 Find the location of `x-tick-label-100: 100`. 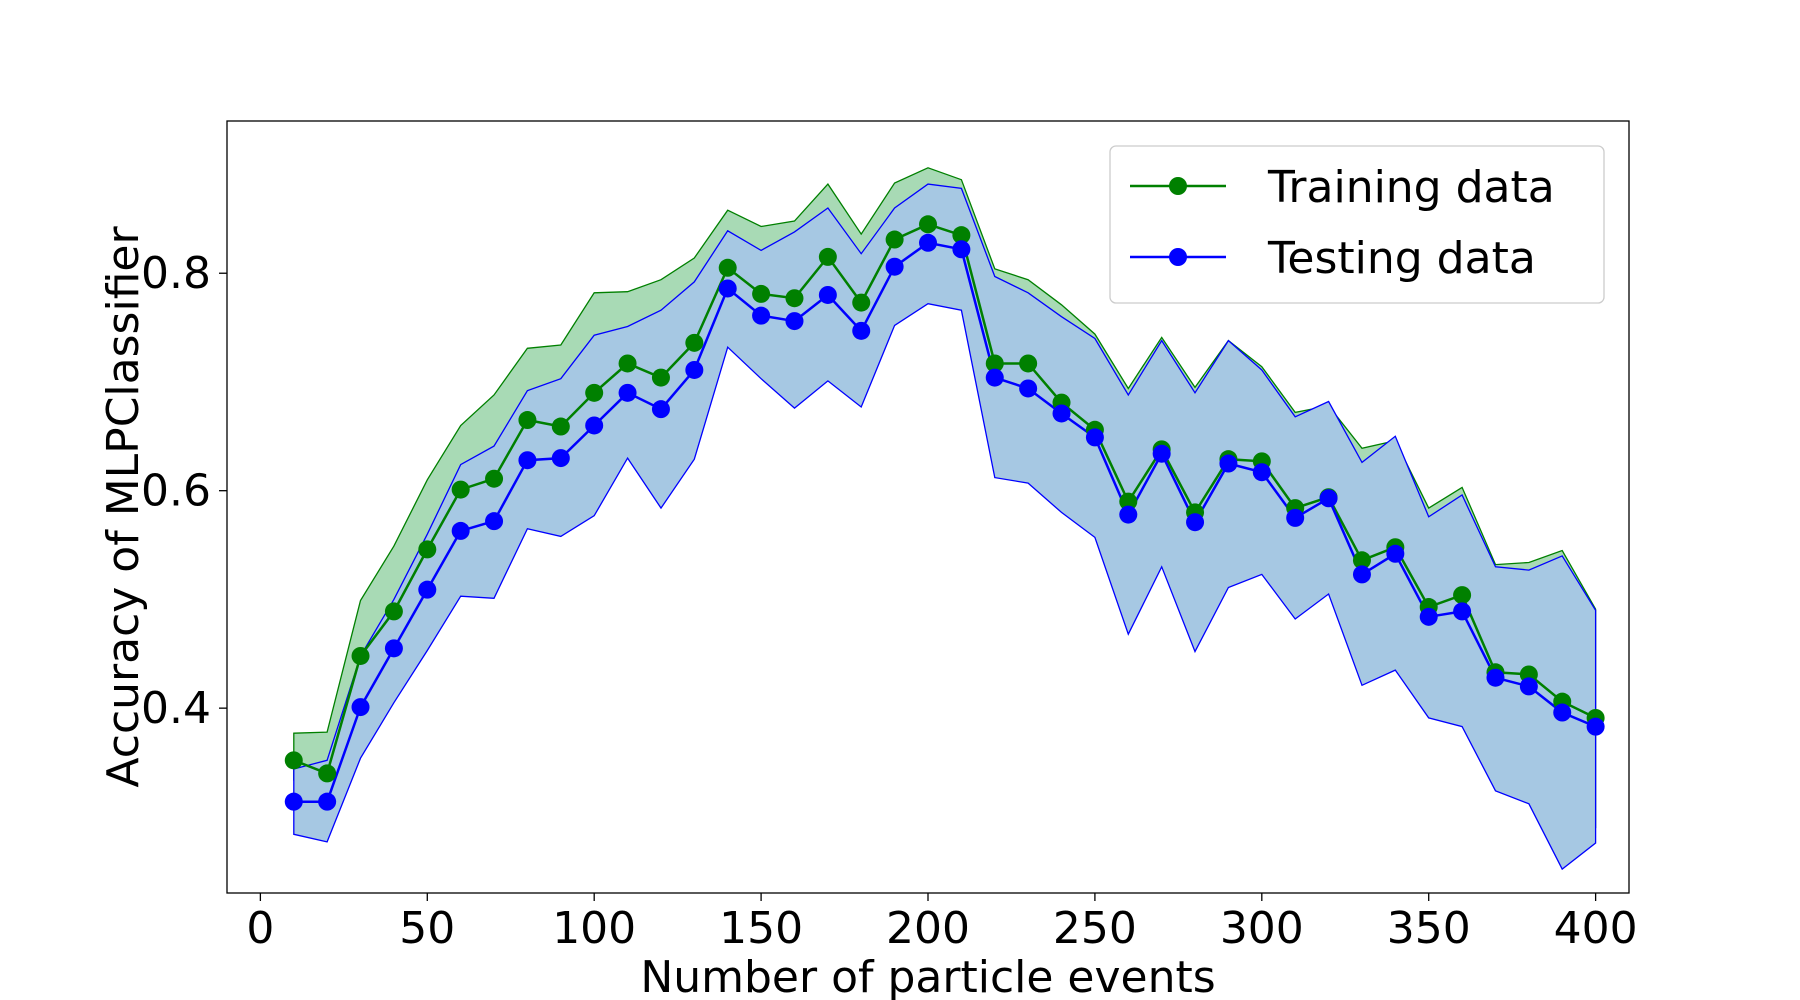

x-tick-label-100: 100 is located at coordinates (594, 928).